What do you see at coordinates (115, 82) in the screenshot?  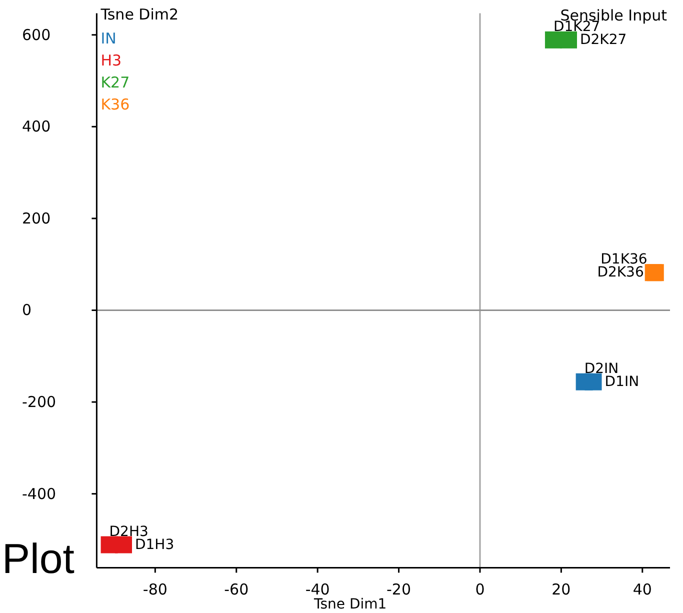 I see `text: K27` at bounding box center [115, 82].